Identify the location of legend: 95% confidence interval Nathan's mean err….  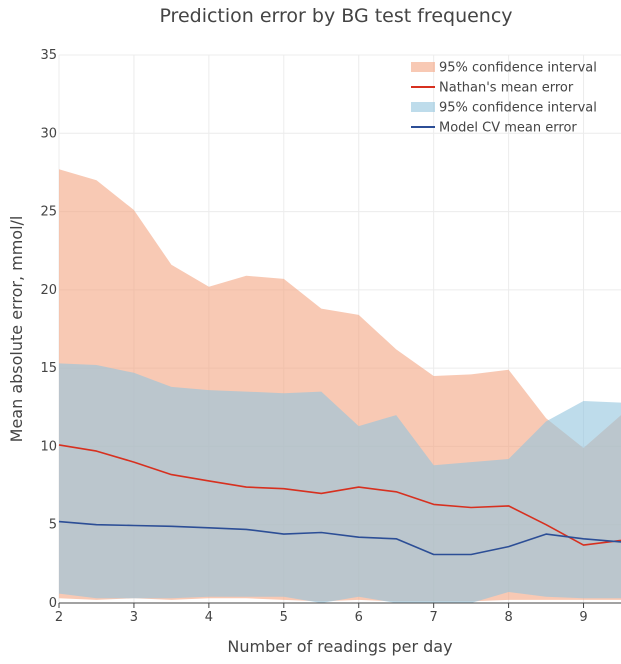
(504, 98).